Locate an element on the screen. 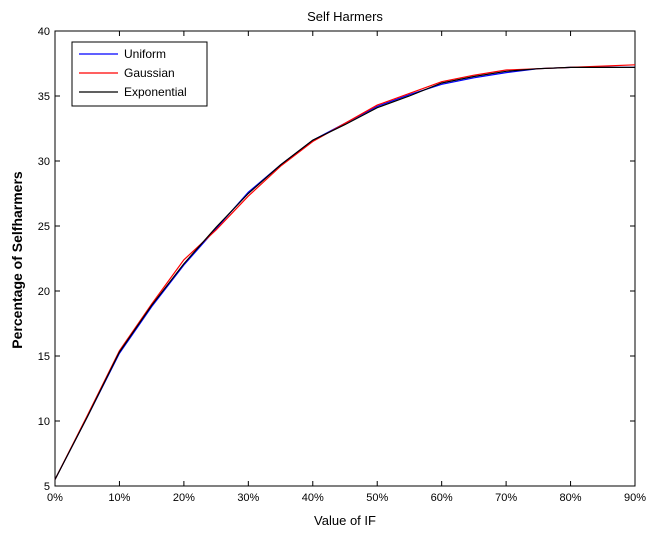  x-tick-label: 0% is located at coordinates (55, 498).